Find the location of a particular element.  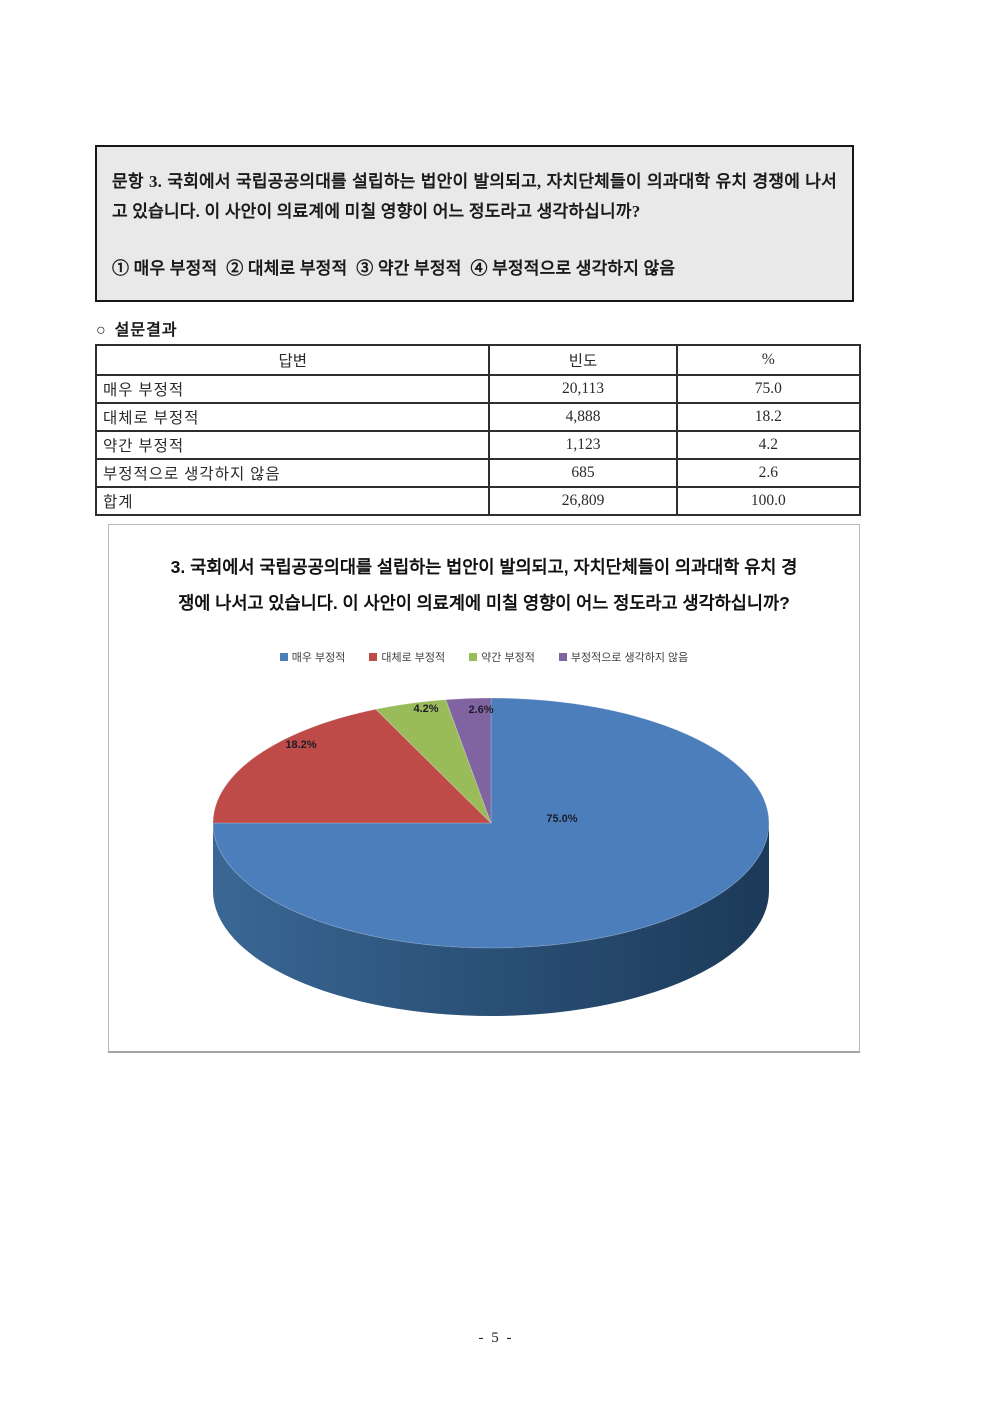

percent-cell: 100.0 is located at coordinates (768, 501).